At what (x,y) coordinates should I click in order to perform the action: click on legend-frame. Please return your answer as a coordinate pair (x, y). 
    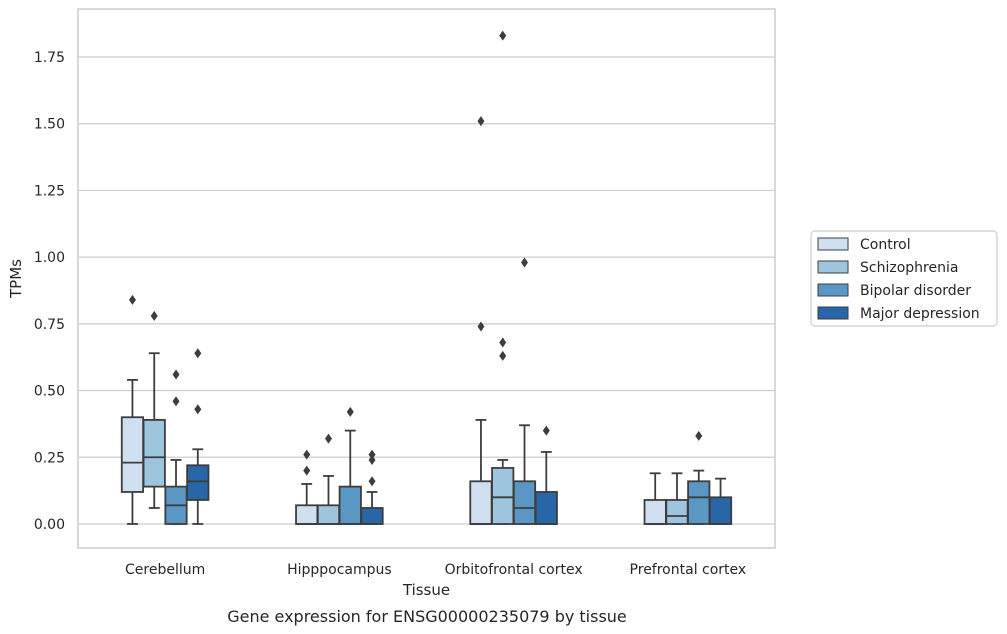
    Looking at the image, I should click on (904, 278).